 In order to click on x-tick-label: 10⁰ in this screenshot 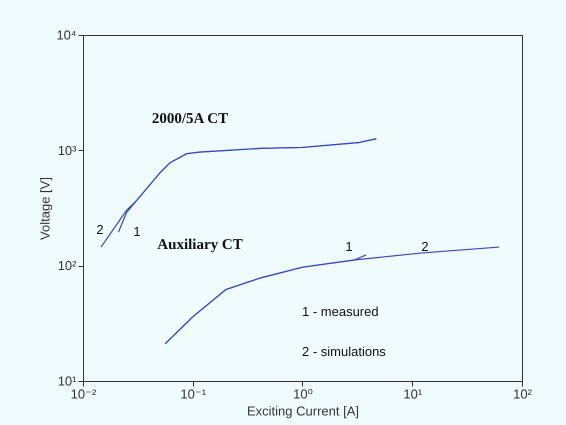, I will do `click(303, 394)`.